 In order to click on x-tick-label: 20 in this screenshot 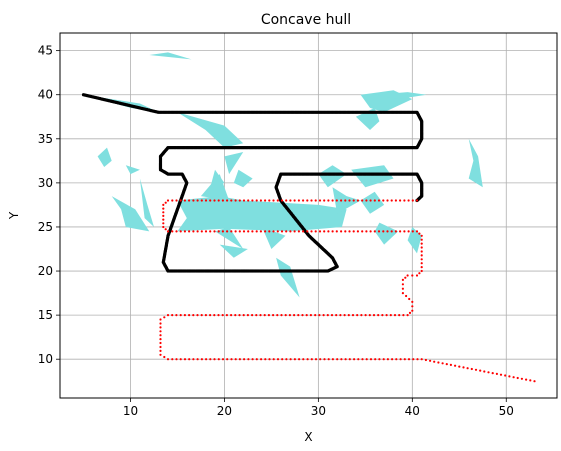, I will do `click(224, 411)`.